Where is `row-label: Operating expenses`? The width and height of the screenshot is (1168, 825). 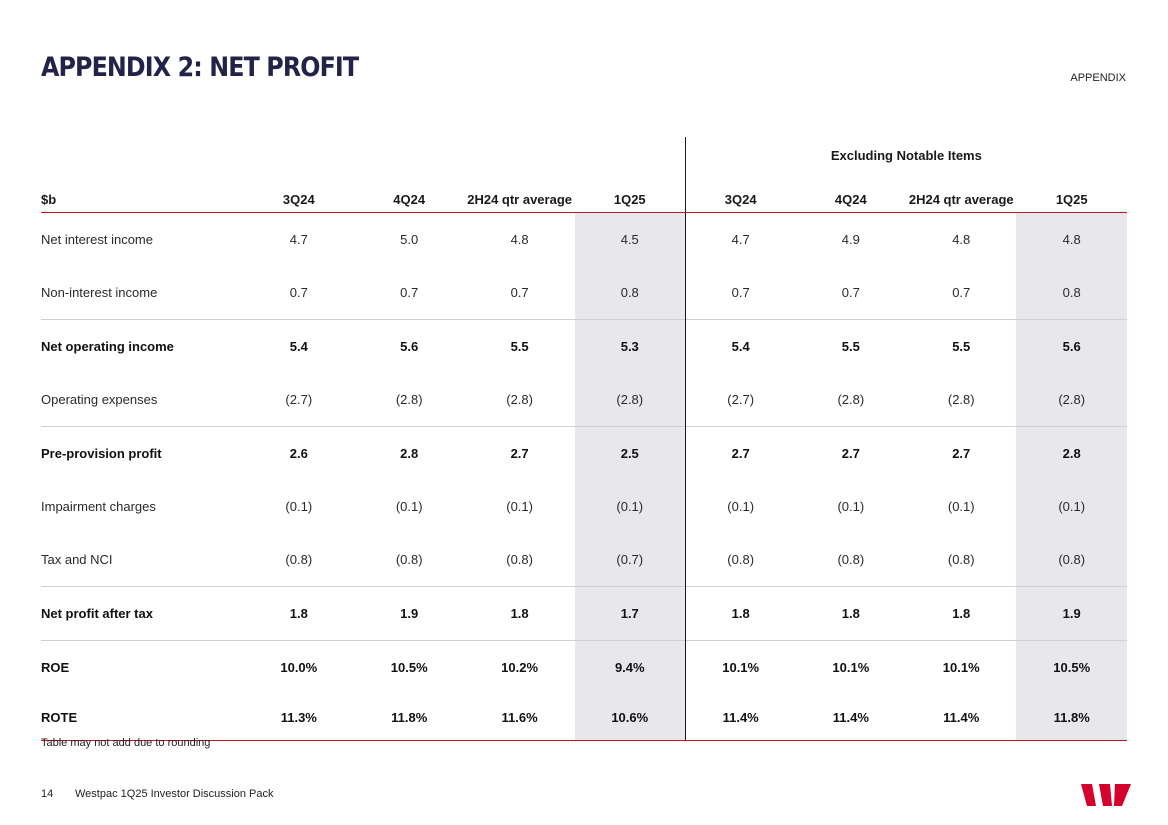
row-label: Operating expenses is located at coordinates (99, 399).